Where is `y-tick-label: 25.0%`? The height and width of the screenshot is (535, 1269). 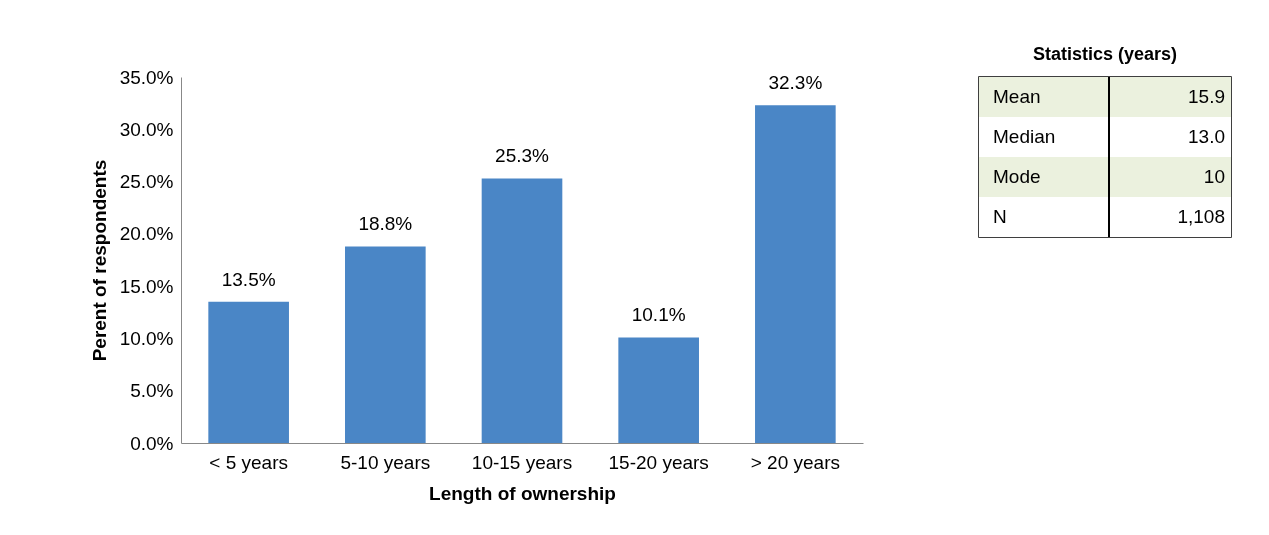 y-tick-label: 25.0% is located at coordinates (146, 182).